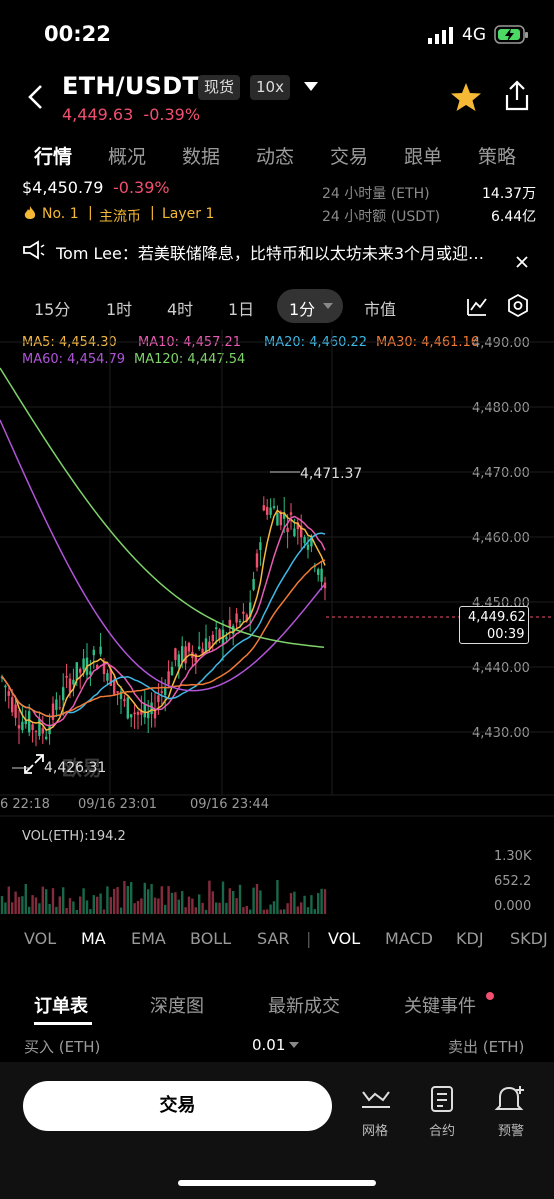 The image size is (554, 1199). Describe the element at coordinates (440, 1006) in the screenshot. I see `tab-events: 关键事件` at that location.